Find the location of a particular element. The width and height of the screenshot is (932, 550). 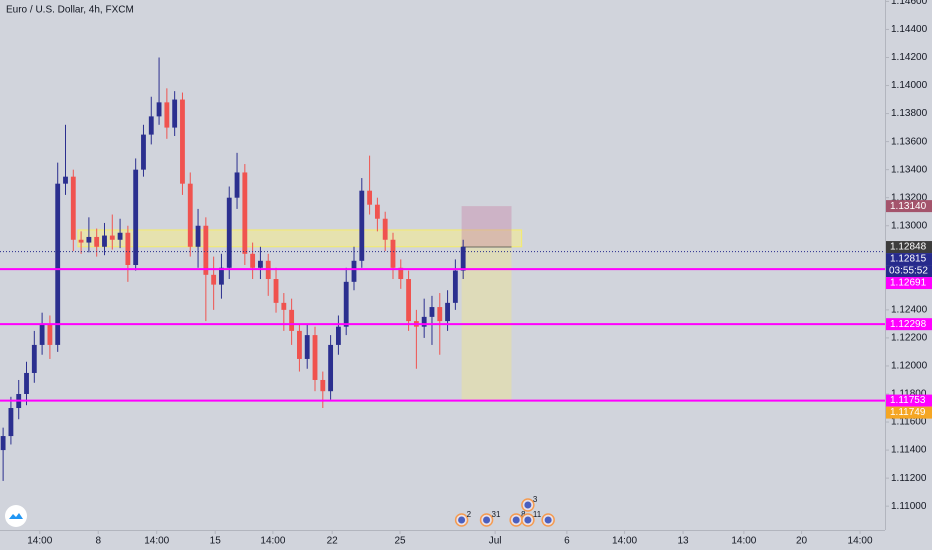

y-tick-label: 1.13600 is located at coordinates (909, 141).